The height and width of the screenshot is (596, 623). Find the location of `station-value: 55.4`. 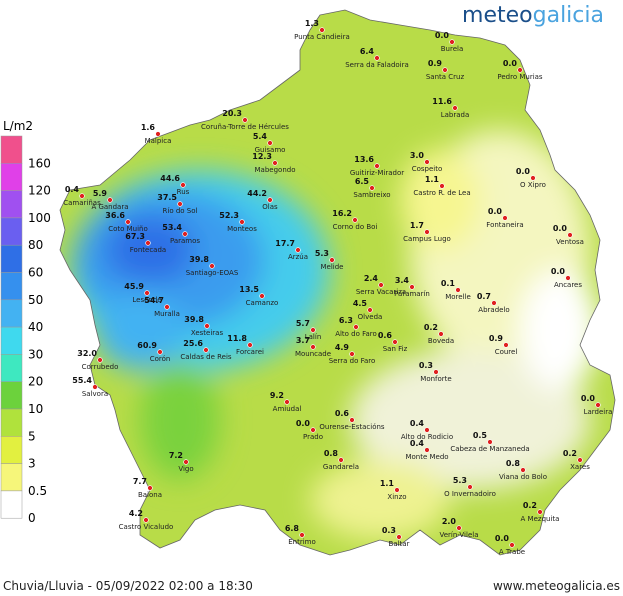

station-value: 55.4 is located at coordinates (82, 380).